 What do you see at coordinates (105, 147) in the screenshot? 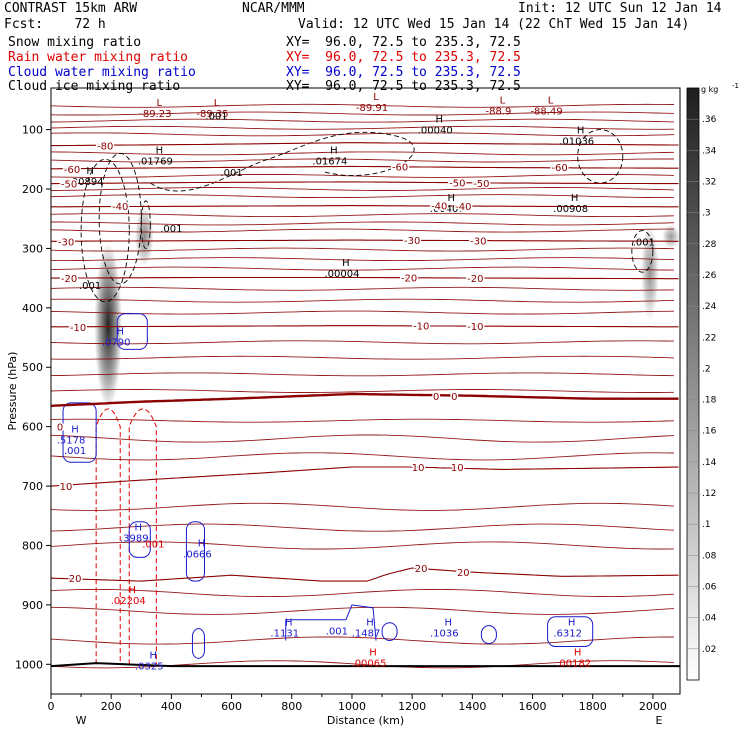
I see `isotherm-label--80-0: -80` at bounding box center [105, 147].